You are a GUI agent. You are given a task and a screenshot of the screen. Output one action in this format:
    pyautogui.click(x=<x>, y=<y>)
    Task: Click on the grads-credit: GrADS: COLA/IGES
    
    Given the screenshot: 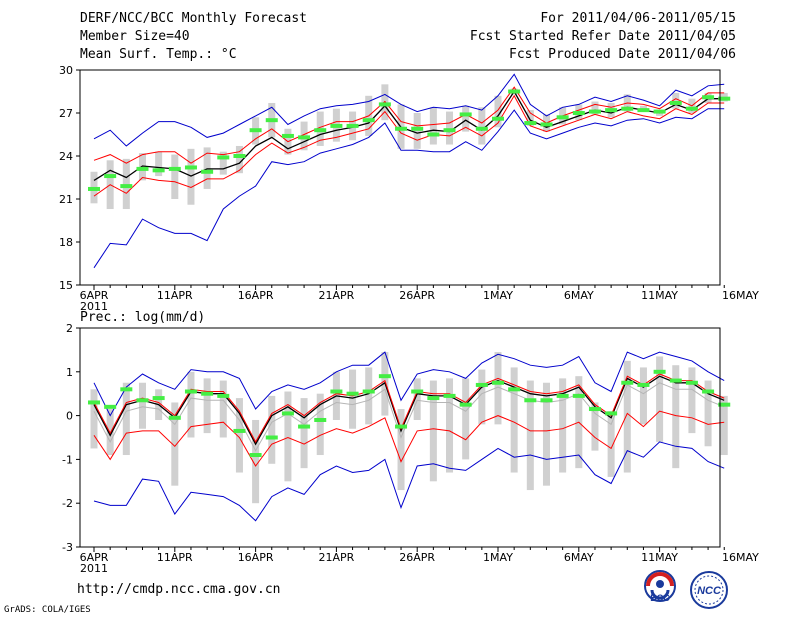 What is the action you would take?
    pyautogui.click(x=47, y=610)
    